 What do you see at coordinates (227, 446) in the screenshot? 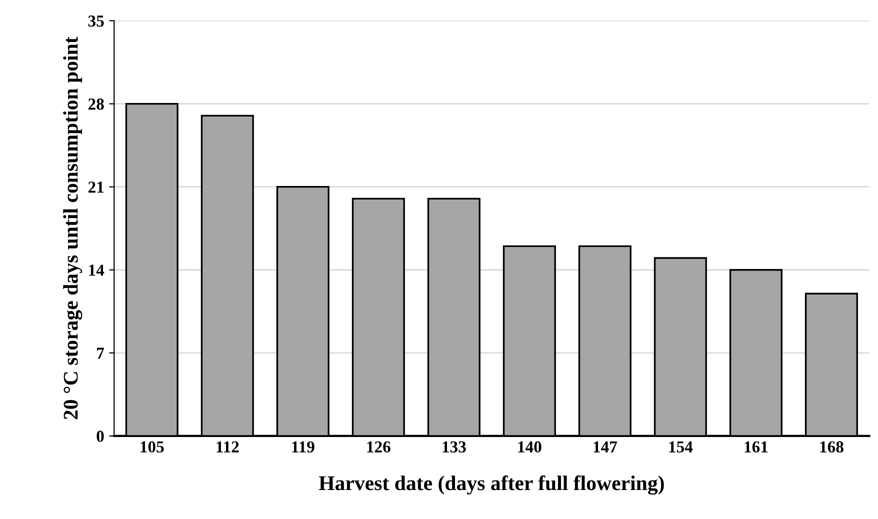
I see `x-tick-label: 112` at bounding box center [227, 446].